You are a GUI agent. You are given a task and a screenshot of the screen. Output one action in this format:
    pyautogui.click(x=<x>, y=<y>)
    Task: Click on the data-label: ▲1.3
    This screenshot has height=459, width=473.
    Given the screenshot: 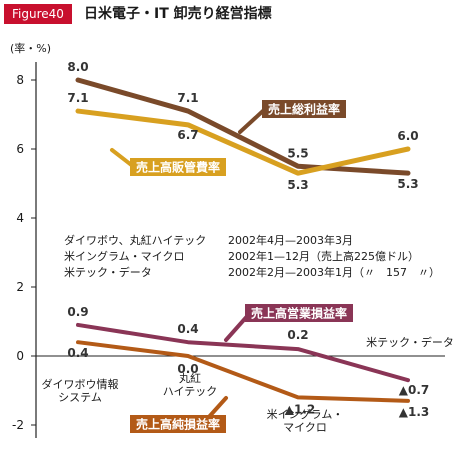 What is the action you would take?
    pyautogui.click(x=414, y=412)
    